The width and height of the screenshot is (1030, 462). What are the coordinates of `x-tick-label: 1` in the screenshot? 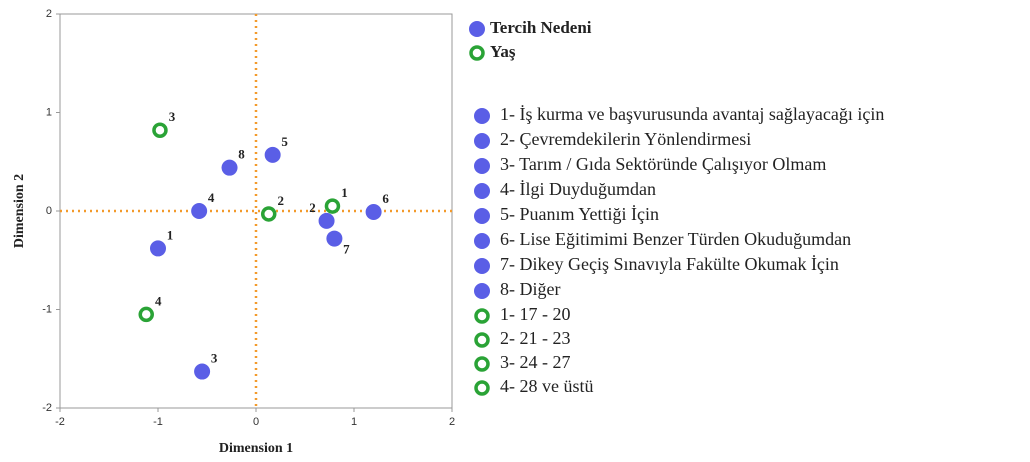 It's located at (354, 422).